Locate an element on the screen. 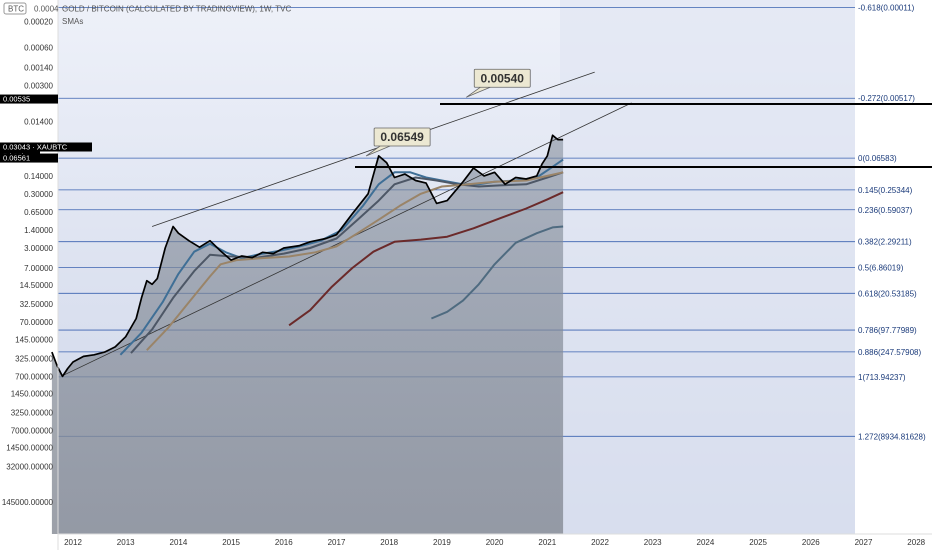 This screenshot has height=550, width=932. fib-level-label-8: 0.786(97.77989) is located at coordinates (887, 330).